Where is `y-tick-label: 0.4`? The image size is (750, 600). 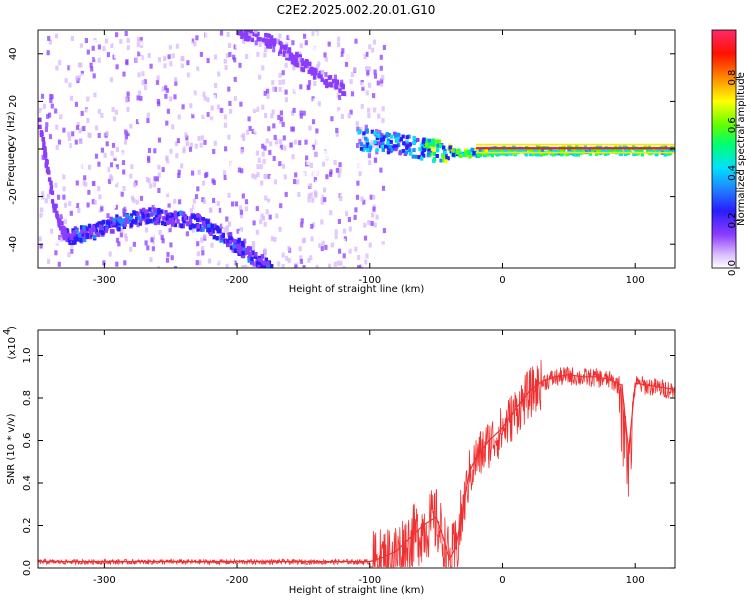 y-tick-label: 0.4 is located at coordinates (27, 483).